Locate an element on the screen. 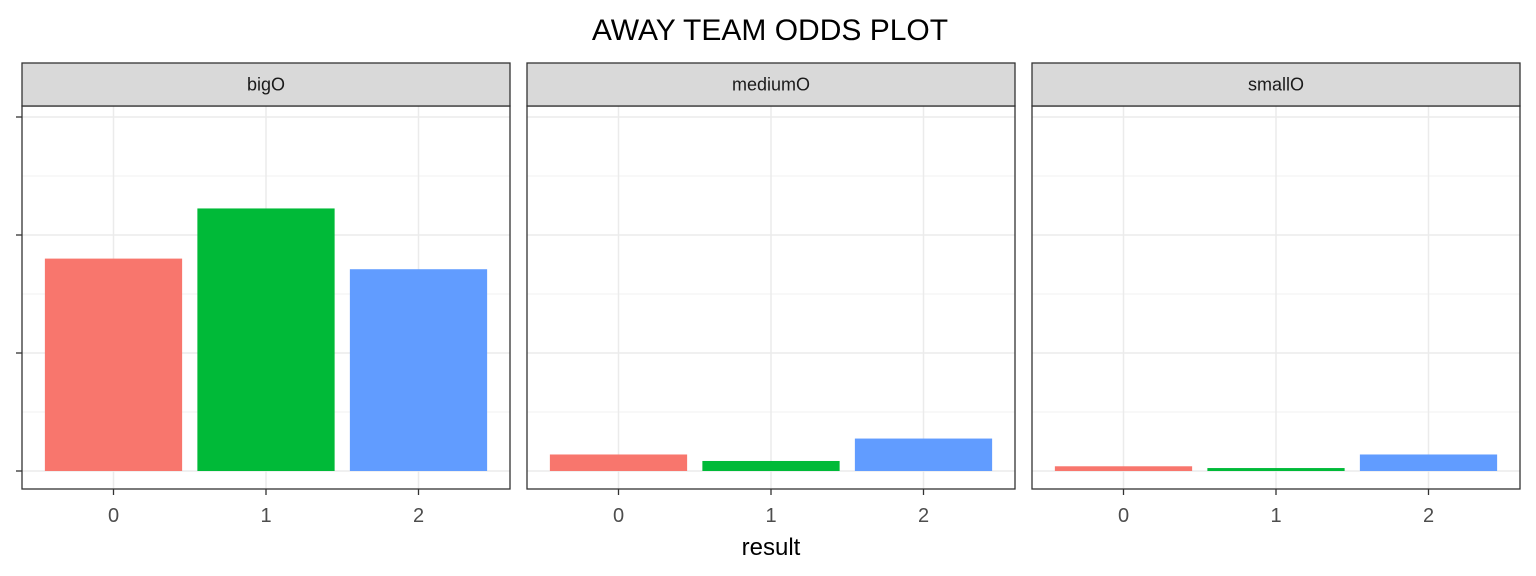 The image size is (1536, 576). facet-strip-label: mediumO is located at coordinates (771, 85).